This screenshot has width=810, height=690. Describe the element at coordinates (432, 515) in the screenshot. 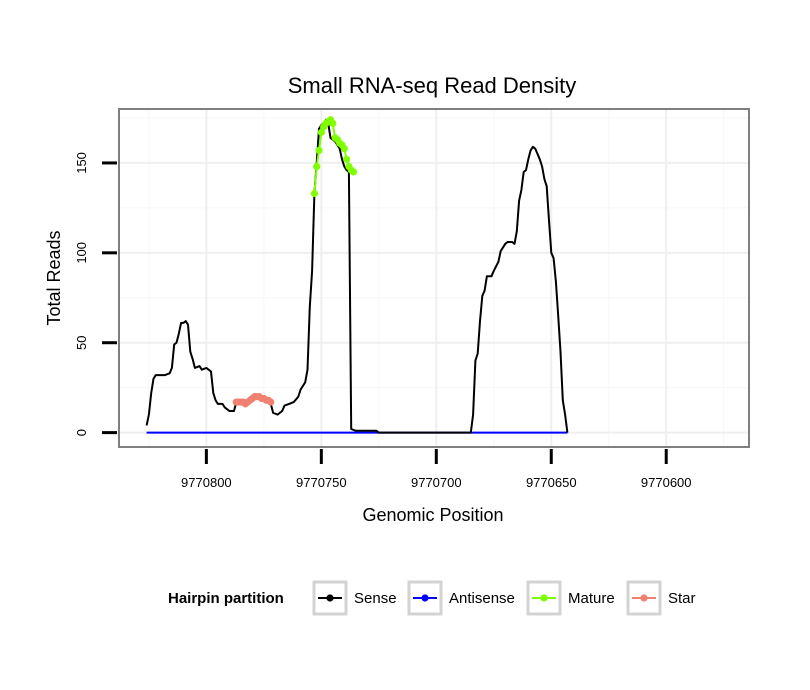

I see `x-axis-title: Genomic Position` at that location.